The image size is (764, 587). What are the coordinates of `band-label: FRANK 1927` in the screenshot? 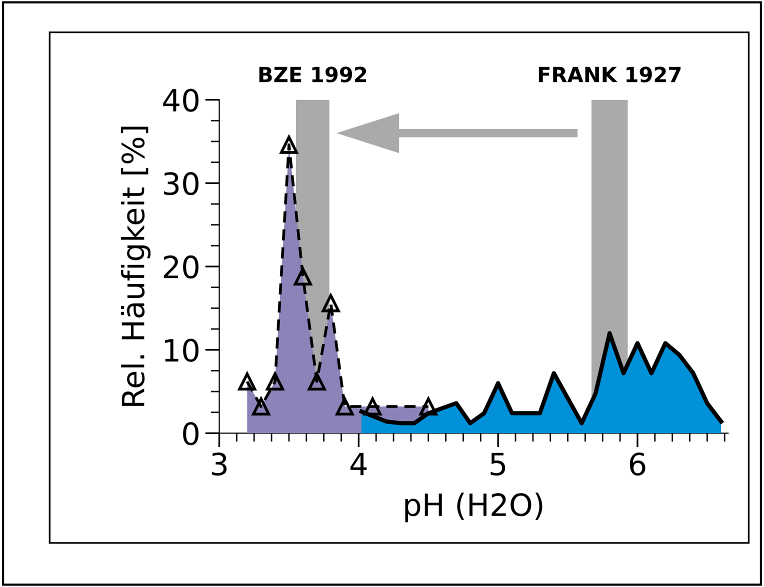 It's located at (609, 74).